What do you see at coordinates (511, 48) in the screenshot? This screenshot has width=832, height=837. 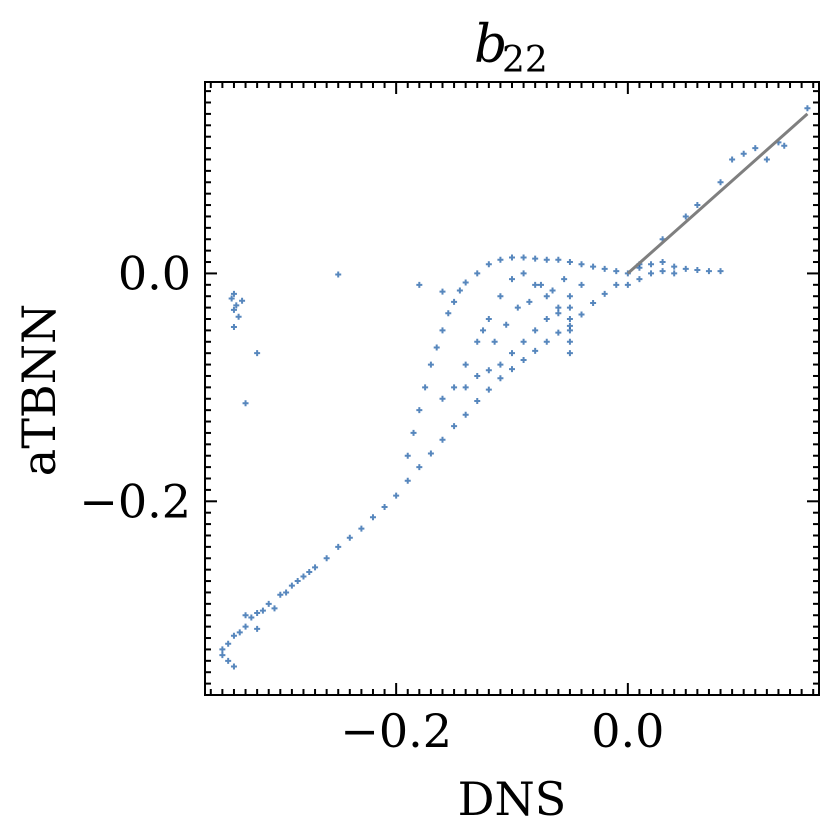 I see `chart-title: b 22` at bounding box center [511, 48].